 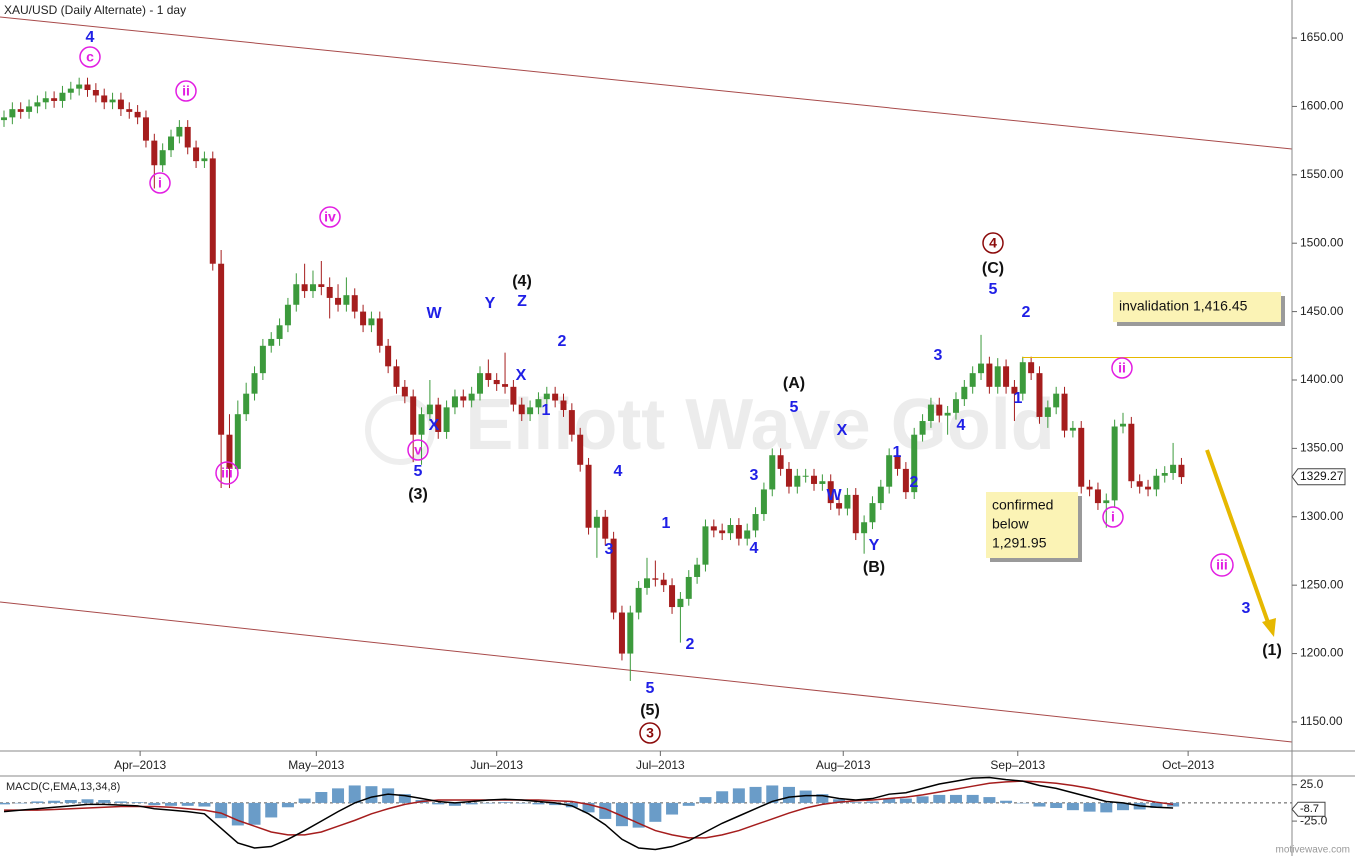 I want to click on y-tick-label: 1150.00, so click(x=1321, y=721).